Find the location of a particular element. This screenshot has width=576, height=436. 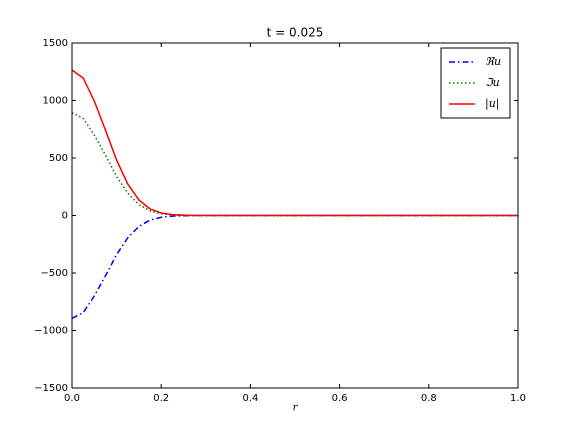

y-tick-label: 0 is located at coordinates (65, 216).